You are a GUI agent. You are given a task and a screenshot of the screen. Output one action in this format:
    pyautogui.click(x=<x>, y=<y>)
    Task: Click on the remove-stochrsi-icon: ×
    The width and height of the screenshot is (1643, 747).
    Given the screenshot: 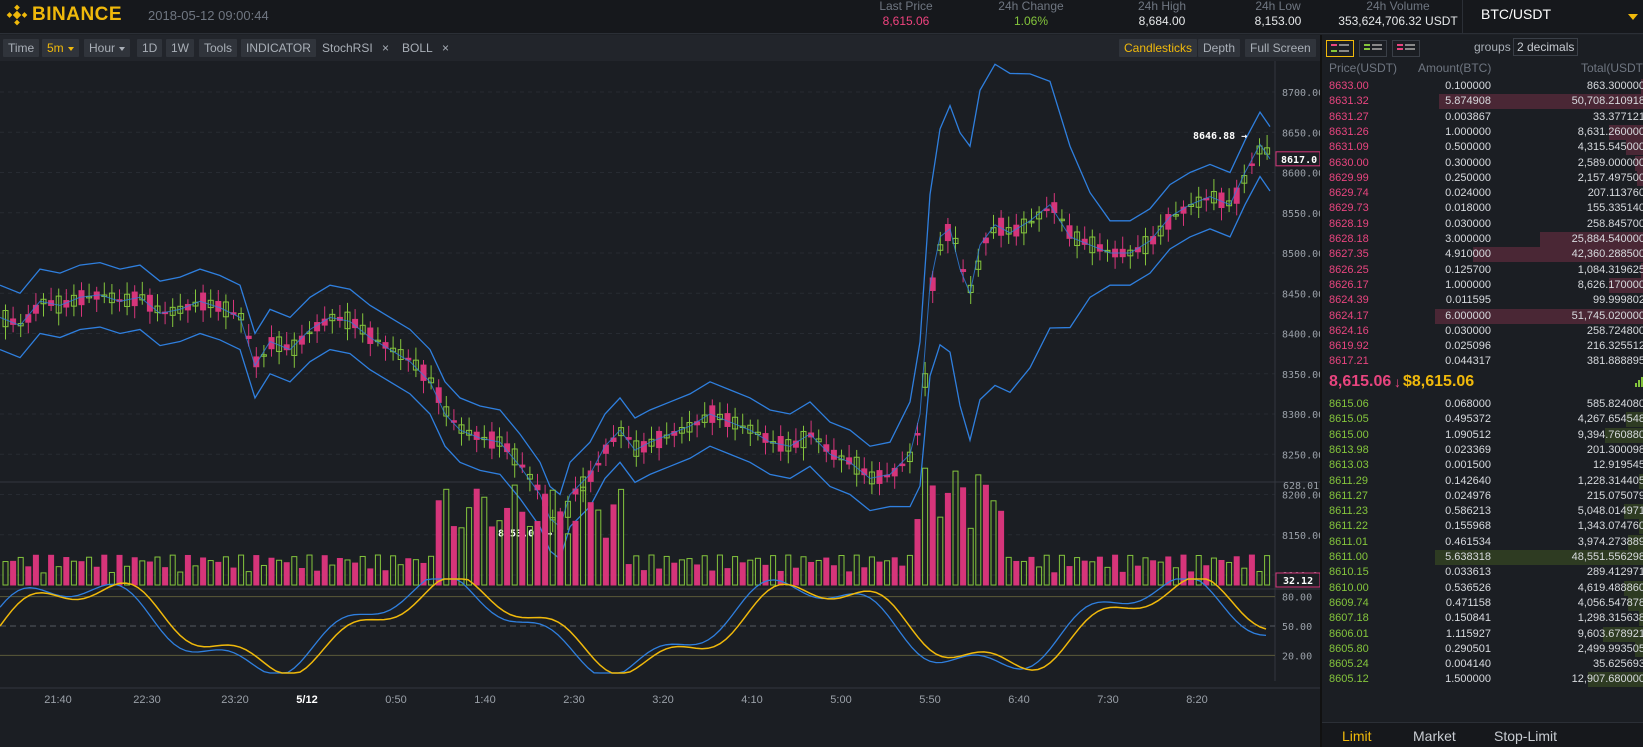 What is the action you would take?
    pyautogui.click(x=386, y=48)
    